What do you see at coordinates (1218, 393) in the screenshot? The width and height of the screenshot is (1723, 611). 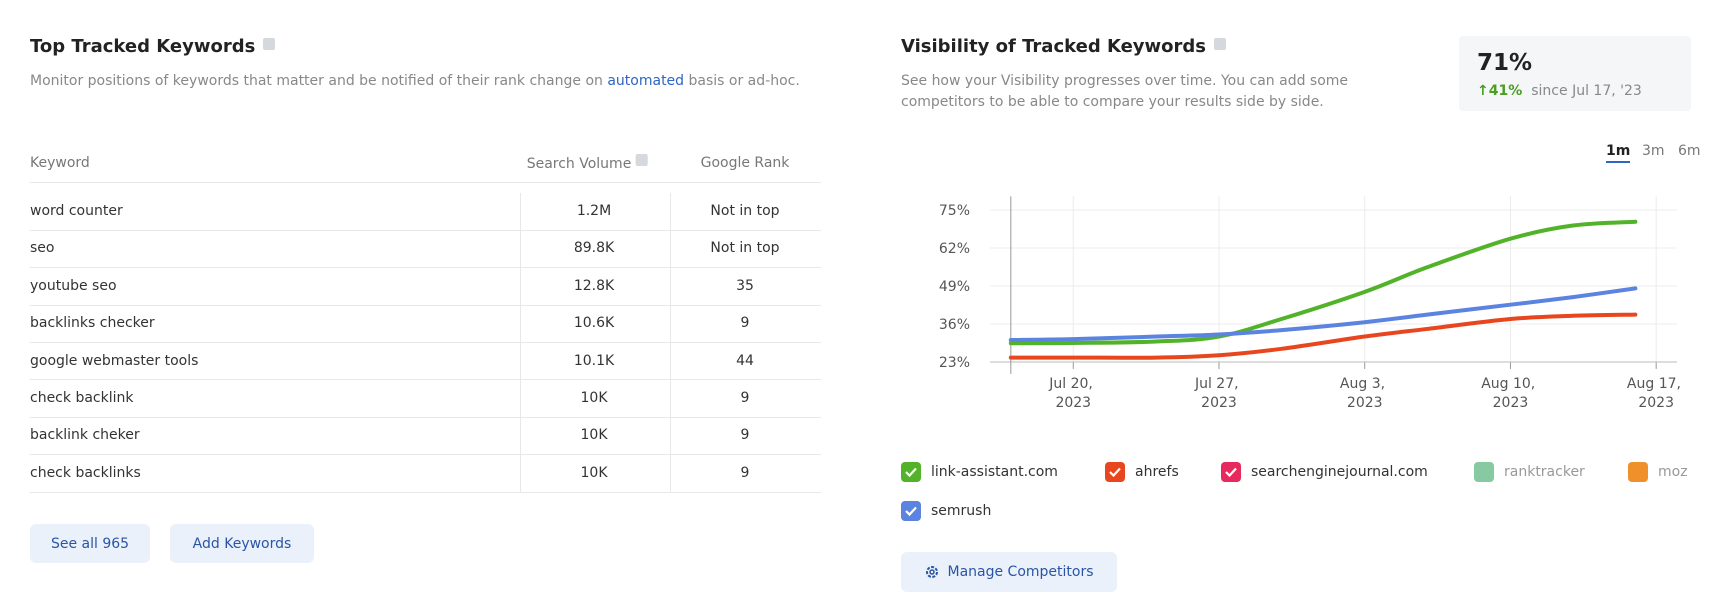 I see `x-tick-label: Jul 27, 2023` at bounding box center [1218, 393].